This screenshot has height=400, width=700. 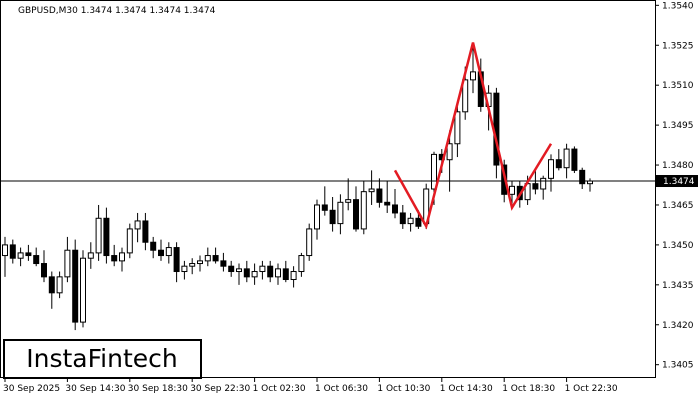 I want to click on price-label-box, so click(x=677, y=181).